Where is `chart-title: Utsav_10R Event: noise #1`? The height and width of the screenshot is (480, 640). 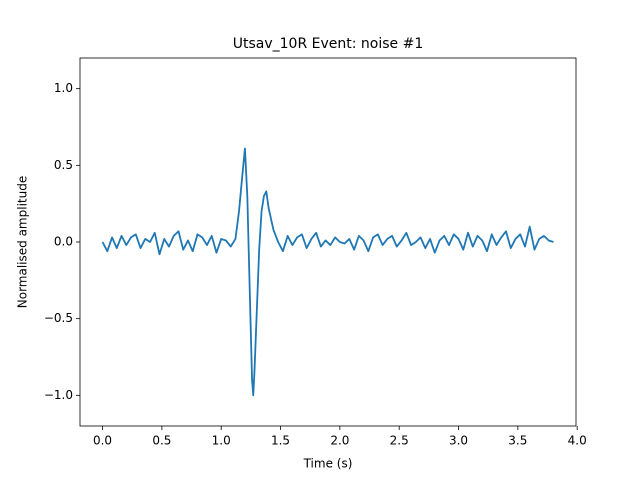 chart-title: Utsav_10R Event: noise #1 is located at coordinates (328, 44).